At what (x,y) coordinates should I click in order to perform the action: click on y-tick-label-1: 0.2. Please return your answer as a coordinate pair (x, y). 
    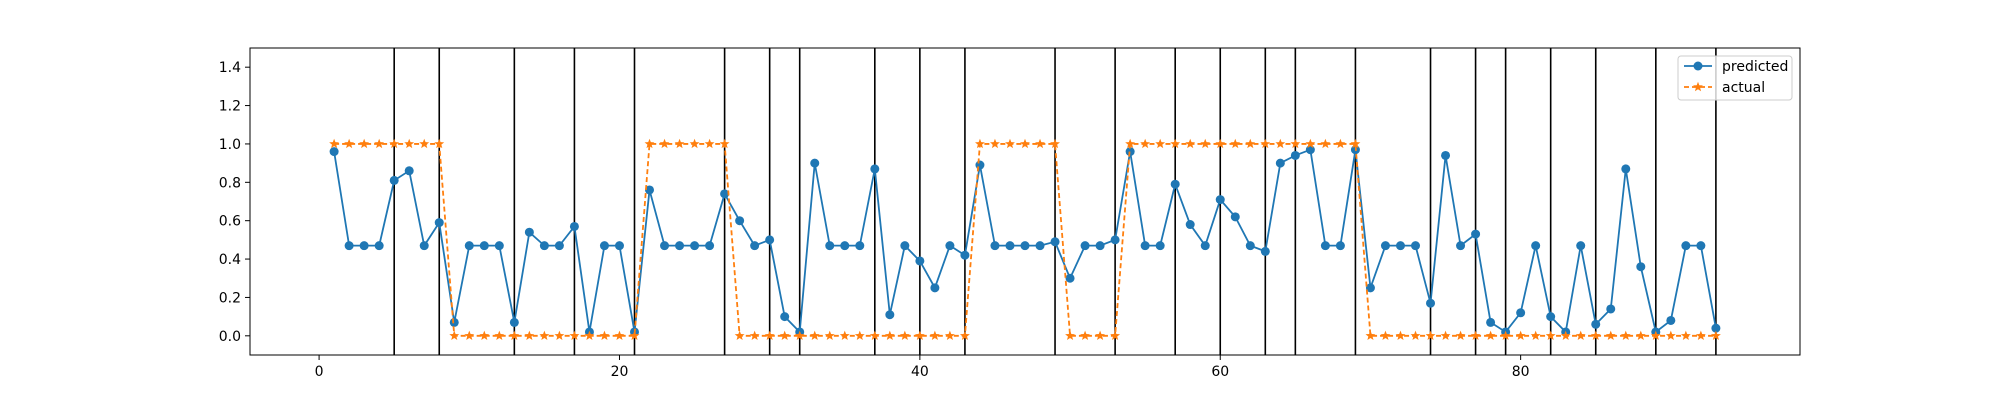
    Looking at the image, I should click on (230, 298).